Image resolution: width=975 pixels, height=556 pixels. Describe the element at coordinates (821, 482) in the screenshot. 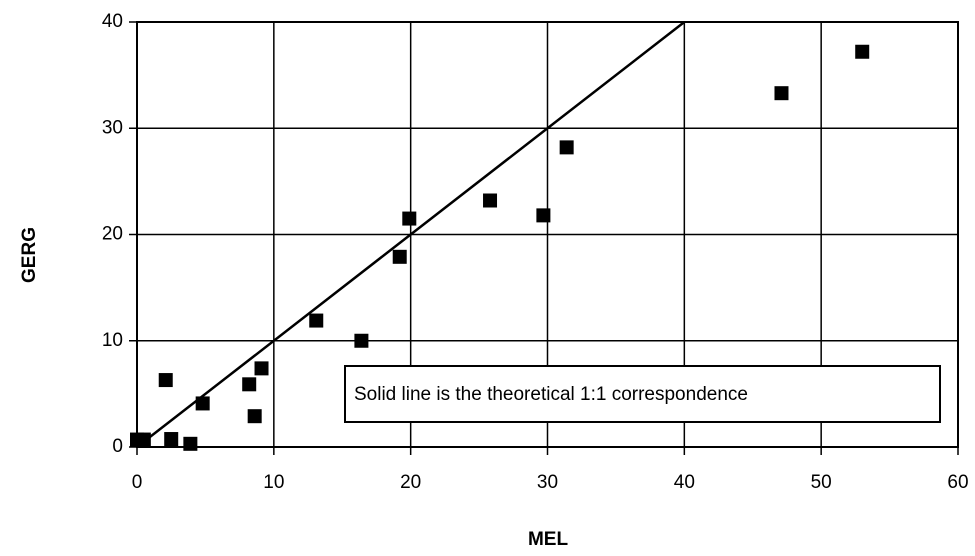

I see `x-tick-label: 50` at that location.